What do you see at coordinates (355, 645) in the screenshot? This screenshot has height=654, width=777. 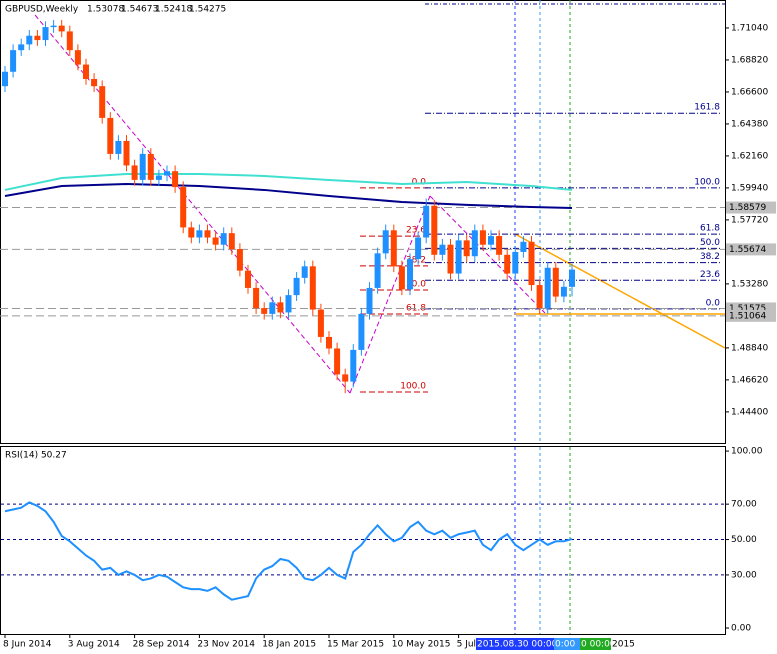 I see `x-tick-label: 15 Mar 2015` at bounding box center [355, 645].